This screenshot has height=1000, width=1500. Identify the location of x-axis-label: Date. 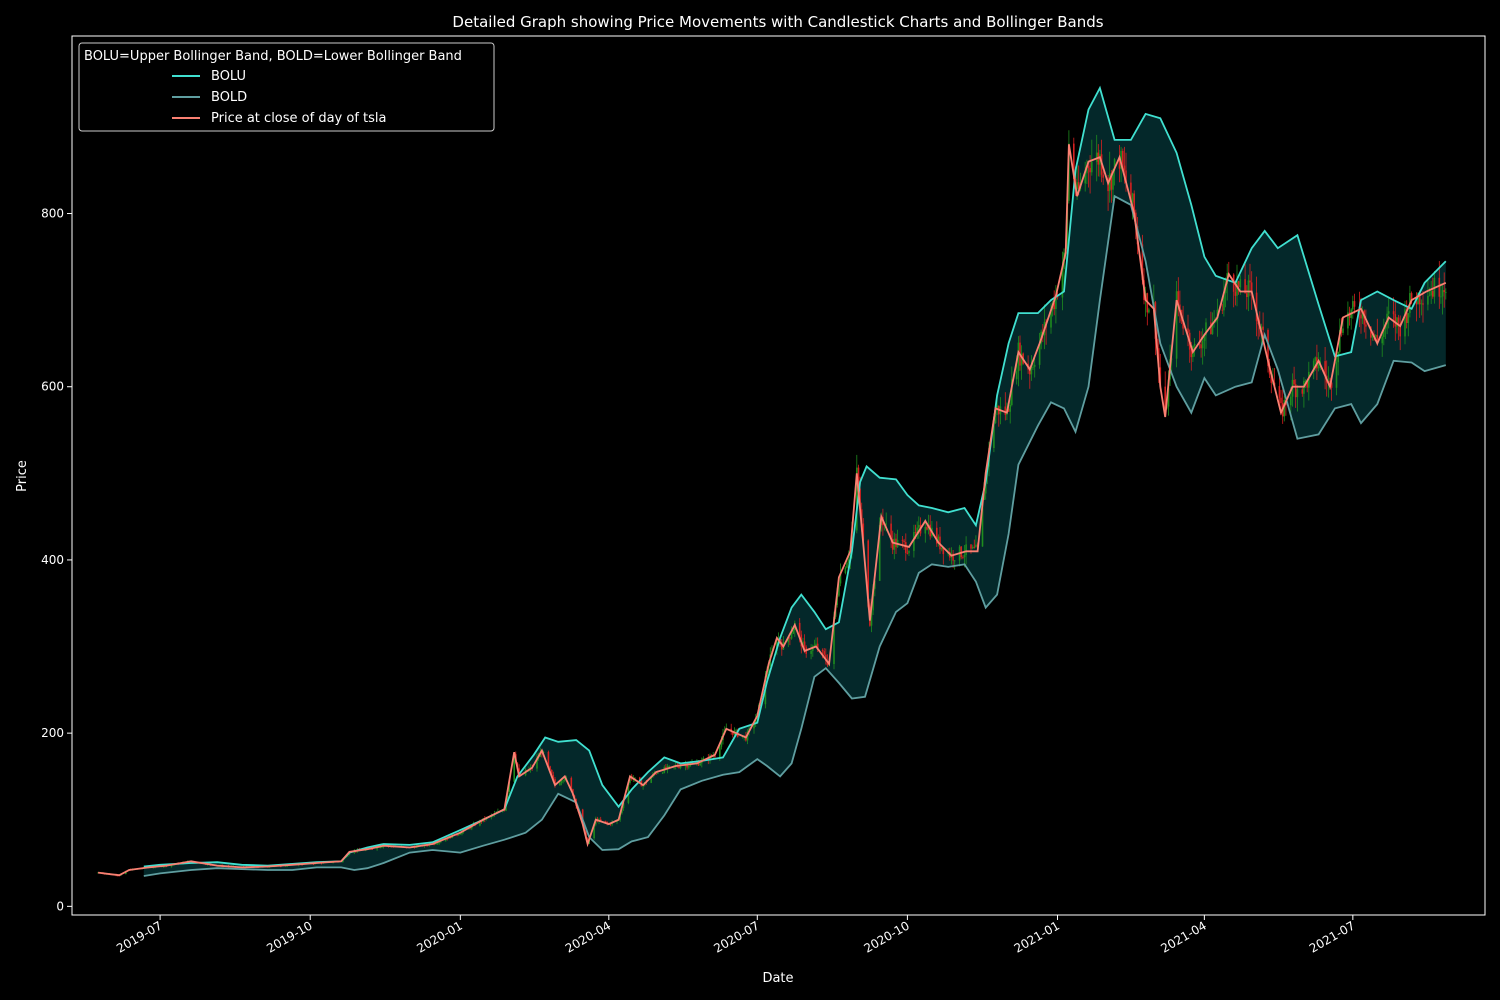
(777, 978).